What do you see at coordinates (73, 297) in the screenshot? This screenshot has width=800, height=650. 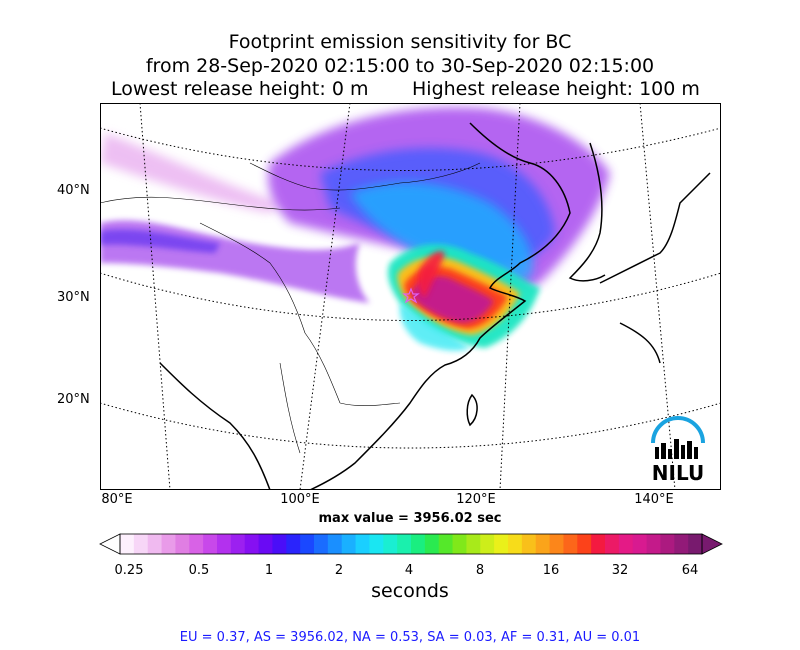 I see `lat-label-30n: 30°N` at bounding box center [73, 297].